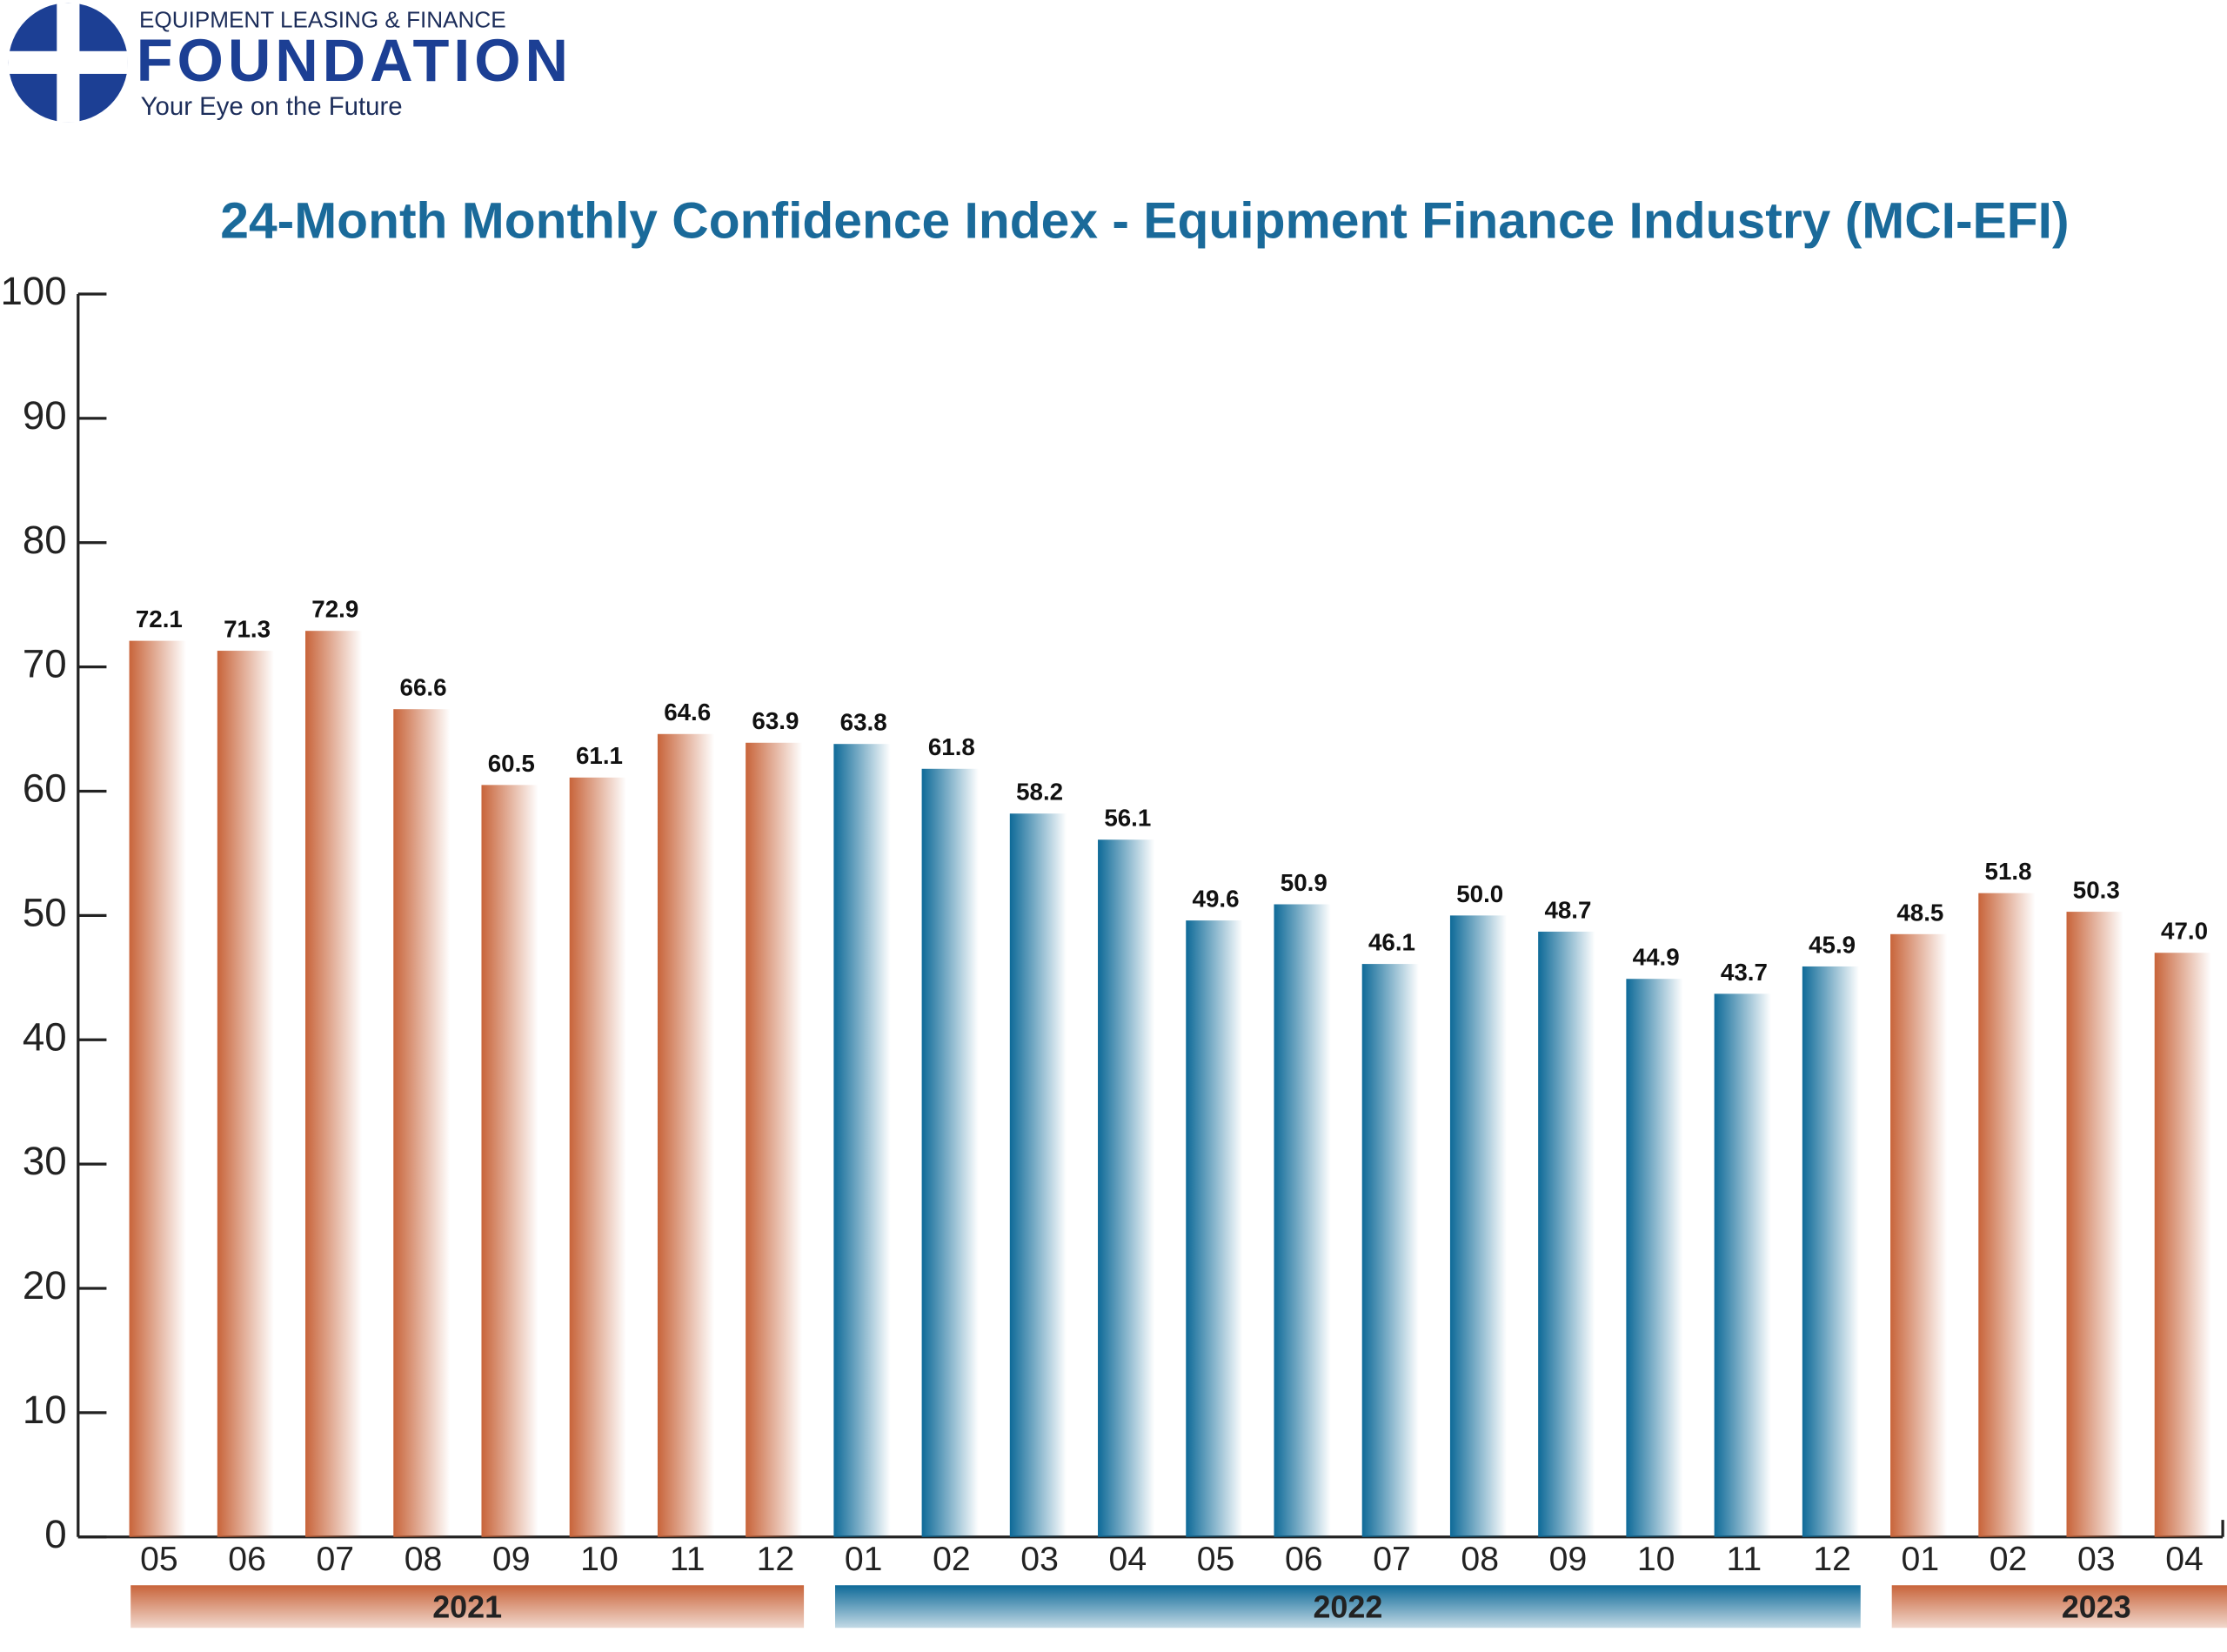  Describe the element at coordinates (2097, 1606) in the screenshot. I see `year-label: 2023` at that location.